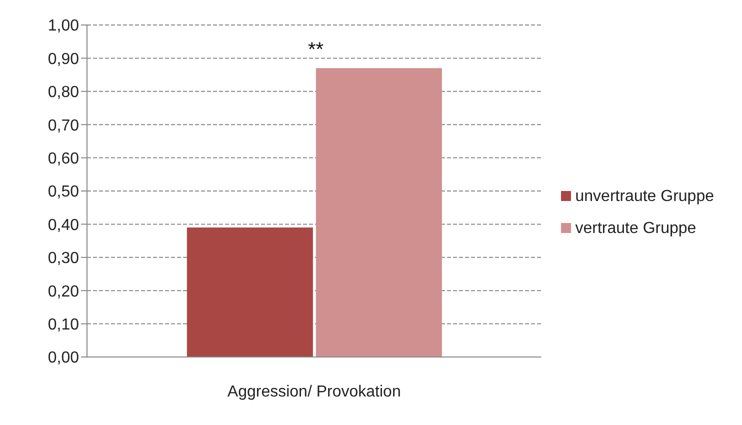  Describe the element at coordinates (635, 228) in the screenshot. I see `legend-label: vertraute Gruppe` at that location.